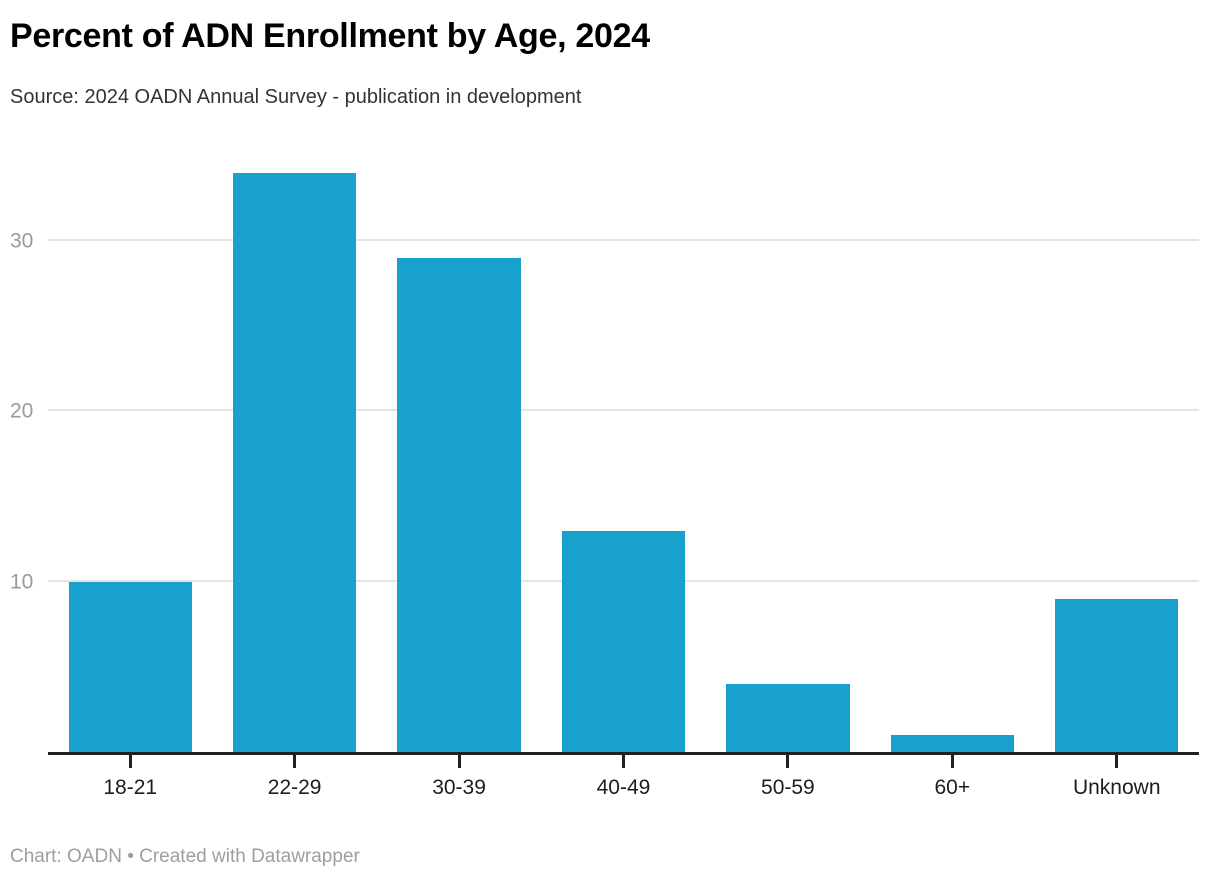  What do you see at coordinates (130, 787) in the screenshot?
I see `x-label-18-21: 18-21` at bounding box center [130, 787].